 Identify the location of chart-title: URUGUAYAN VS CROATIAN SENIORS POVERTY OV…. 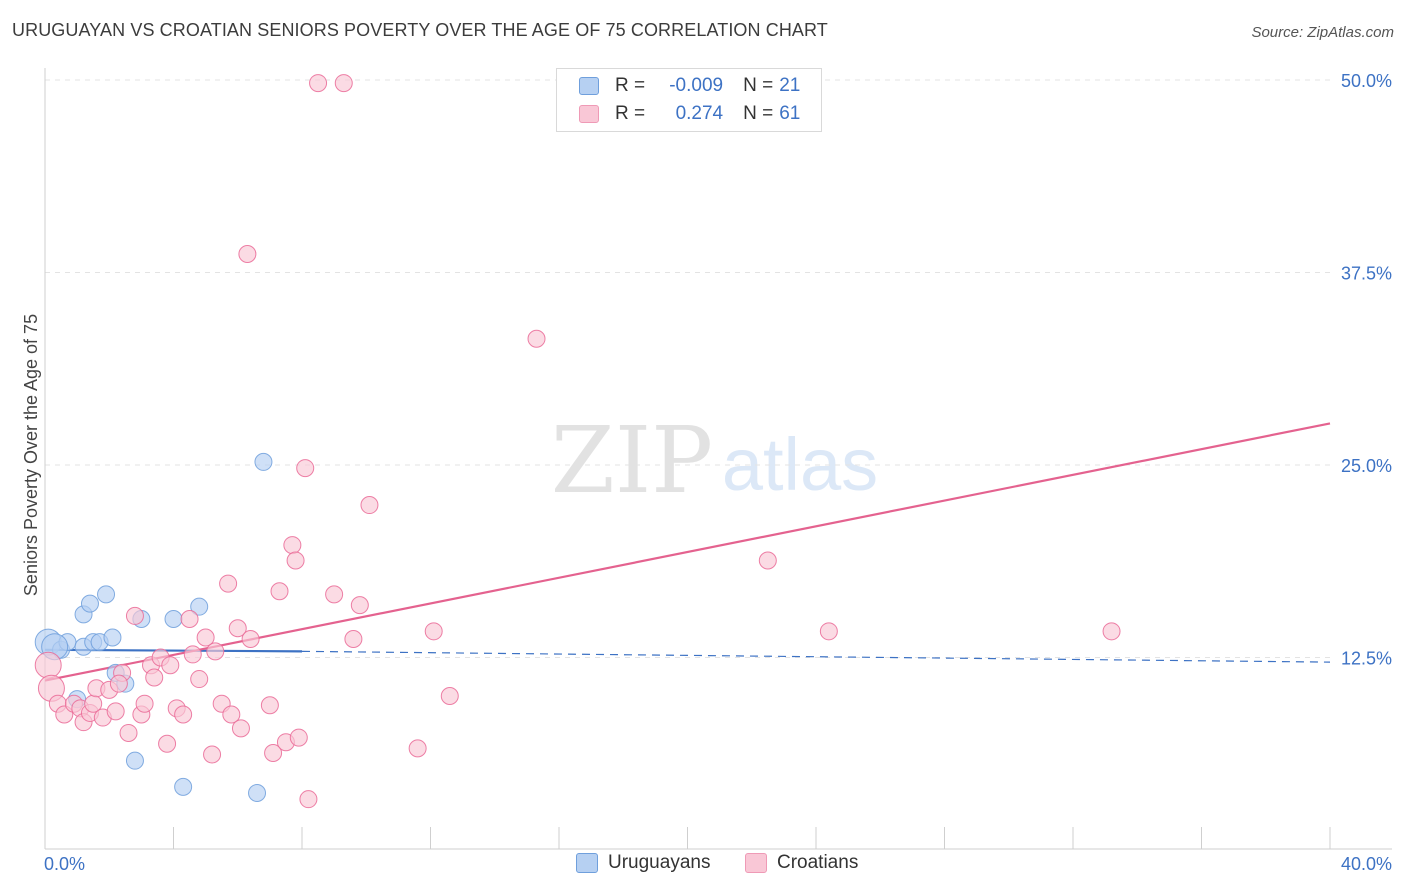
(420, 30).